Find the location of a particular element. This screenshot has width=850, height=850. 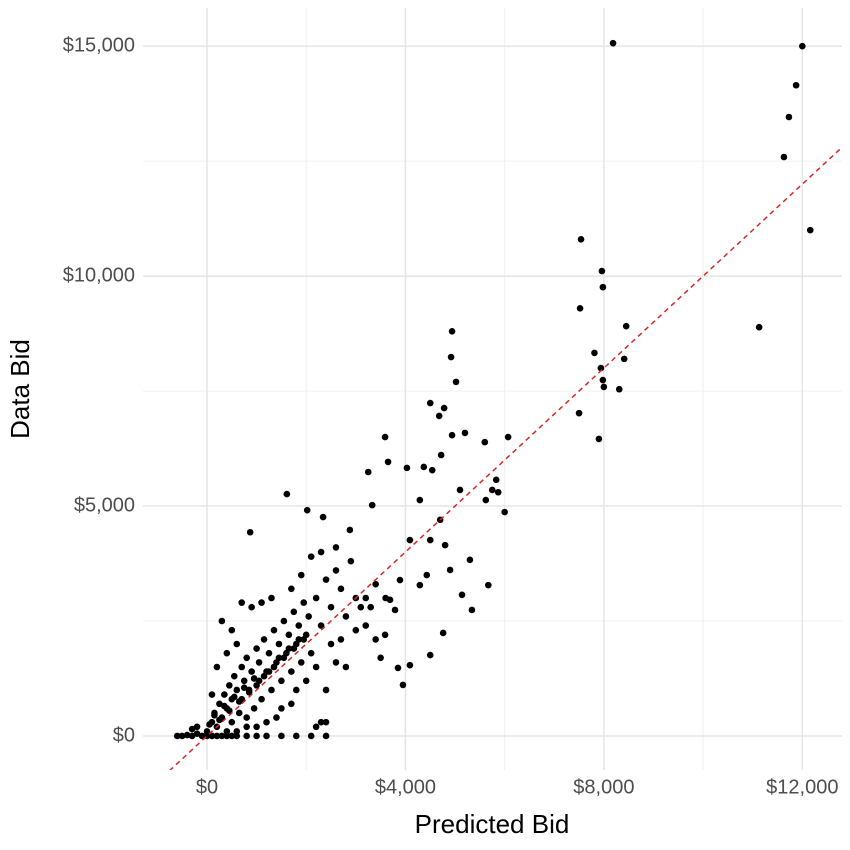

x-tick-label: $12,000 is located at coordinates (802, 787).